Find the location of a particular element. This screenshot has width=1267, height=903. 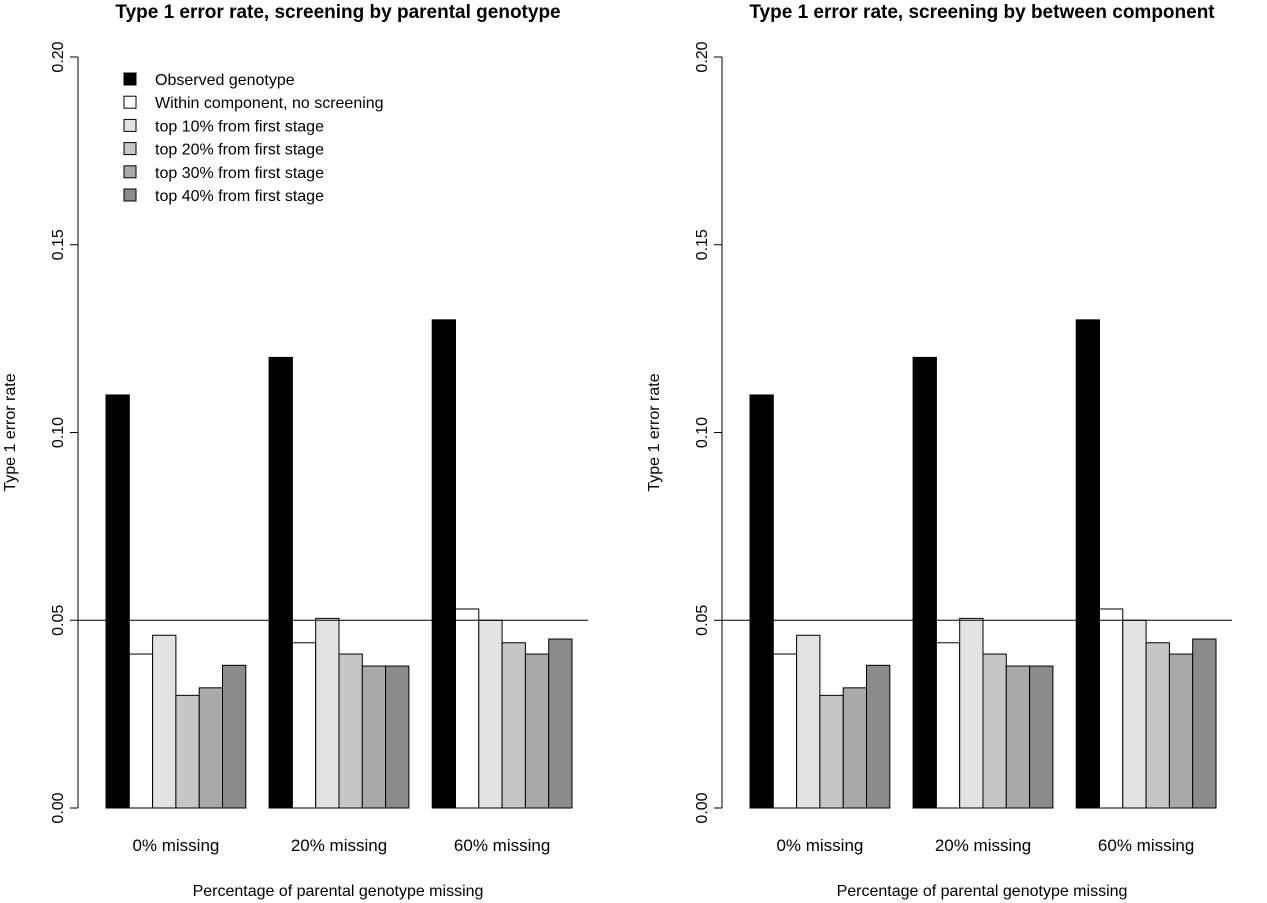

legend-label: top 20% from first stage is located at coordinates (239, 150).